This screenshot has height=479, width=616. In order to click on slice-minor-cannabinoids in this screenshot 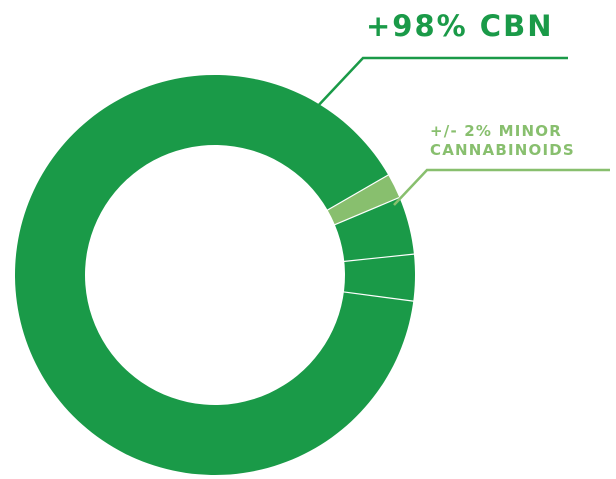, I will do `click(363, 200)`.